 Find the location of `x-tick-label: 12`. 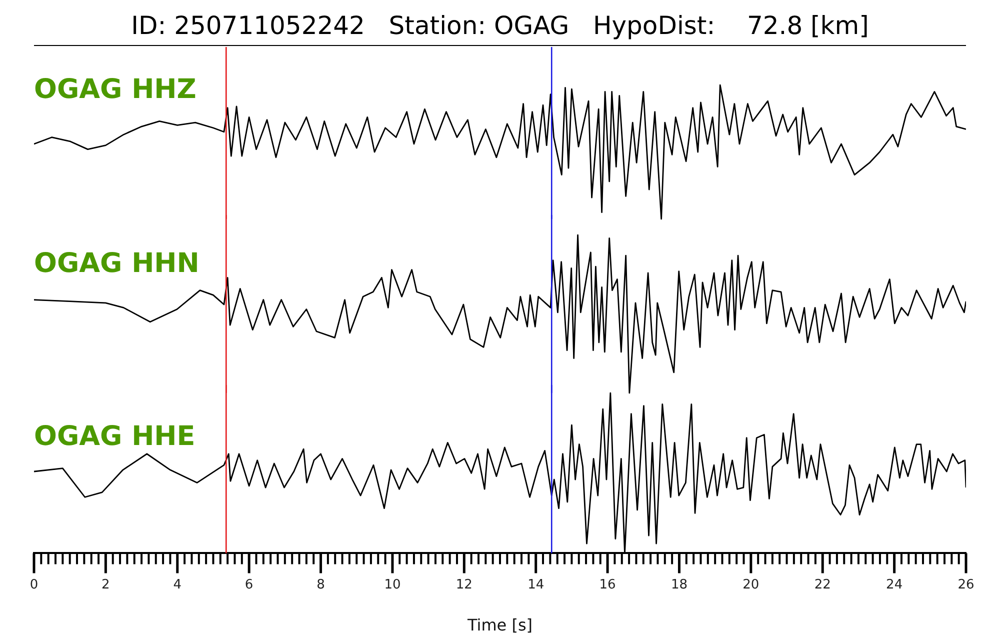

x-tick-label: 12 is located at coordinates (464, 584).